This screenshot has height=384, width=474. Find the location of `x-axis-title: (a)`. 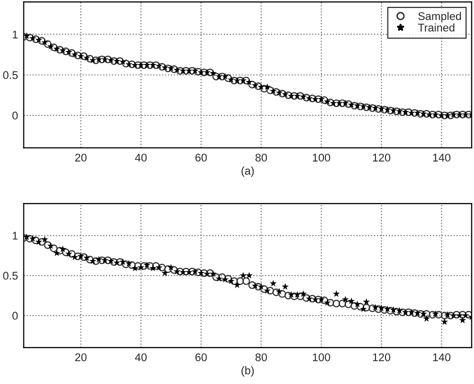

x-axis-title: (a) is located at coordinates (248, 171).